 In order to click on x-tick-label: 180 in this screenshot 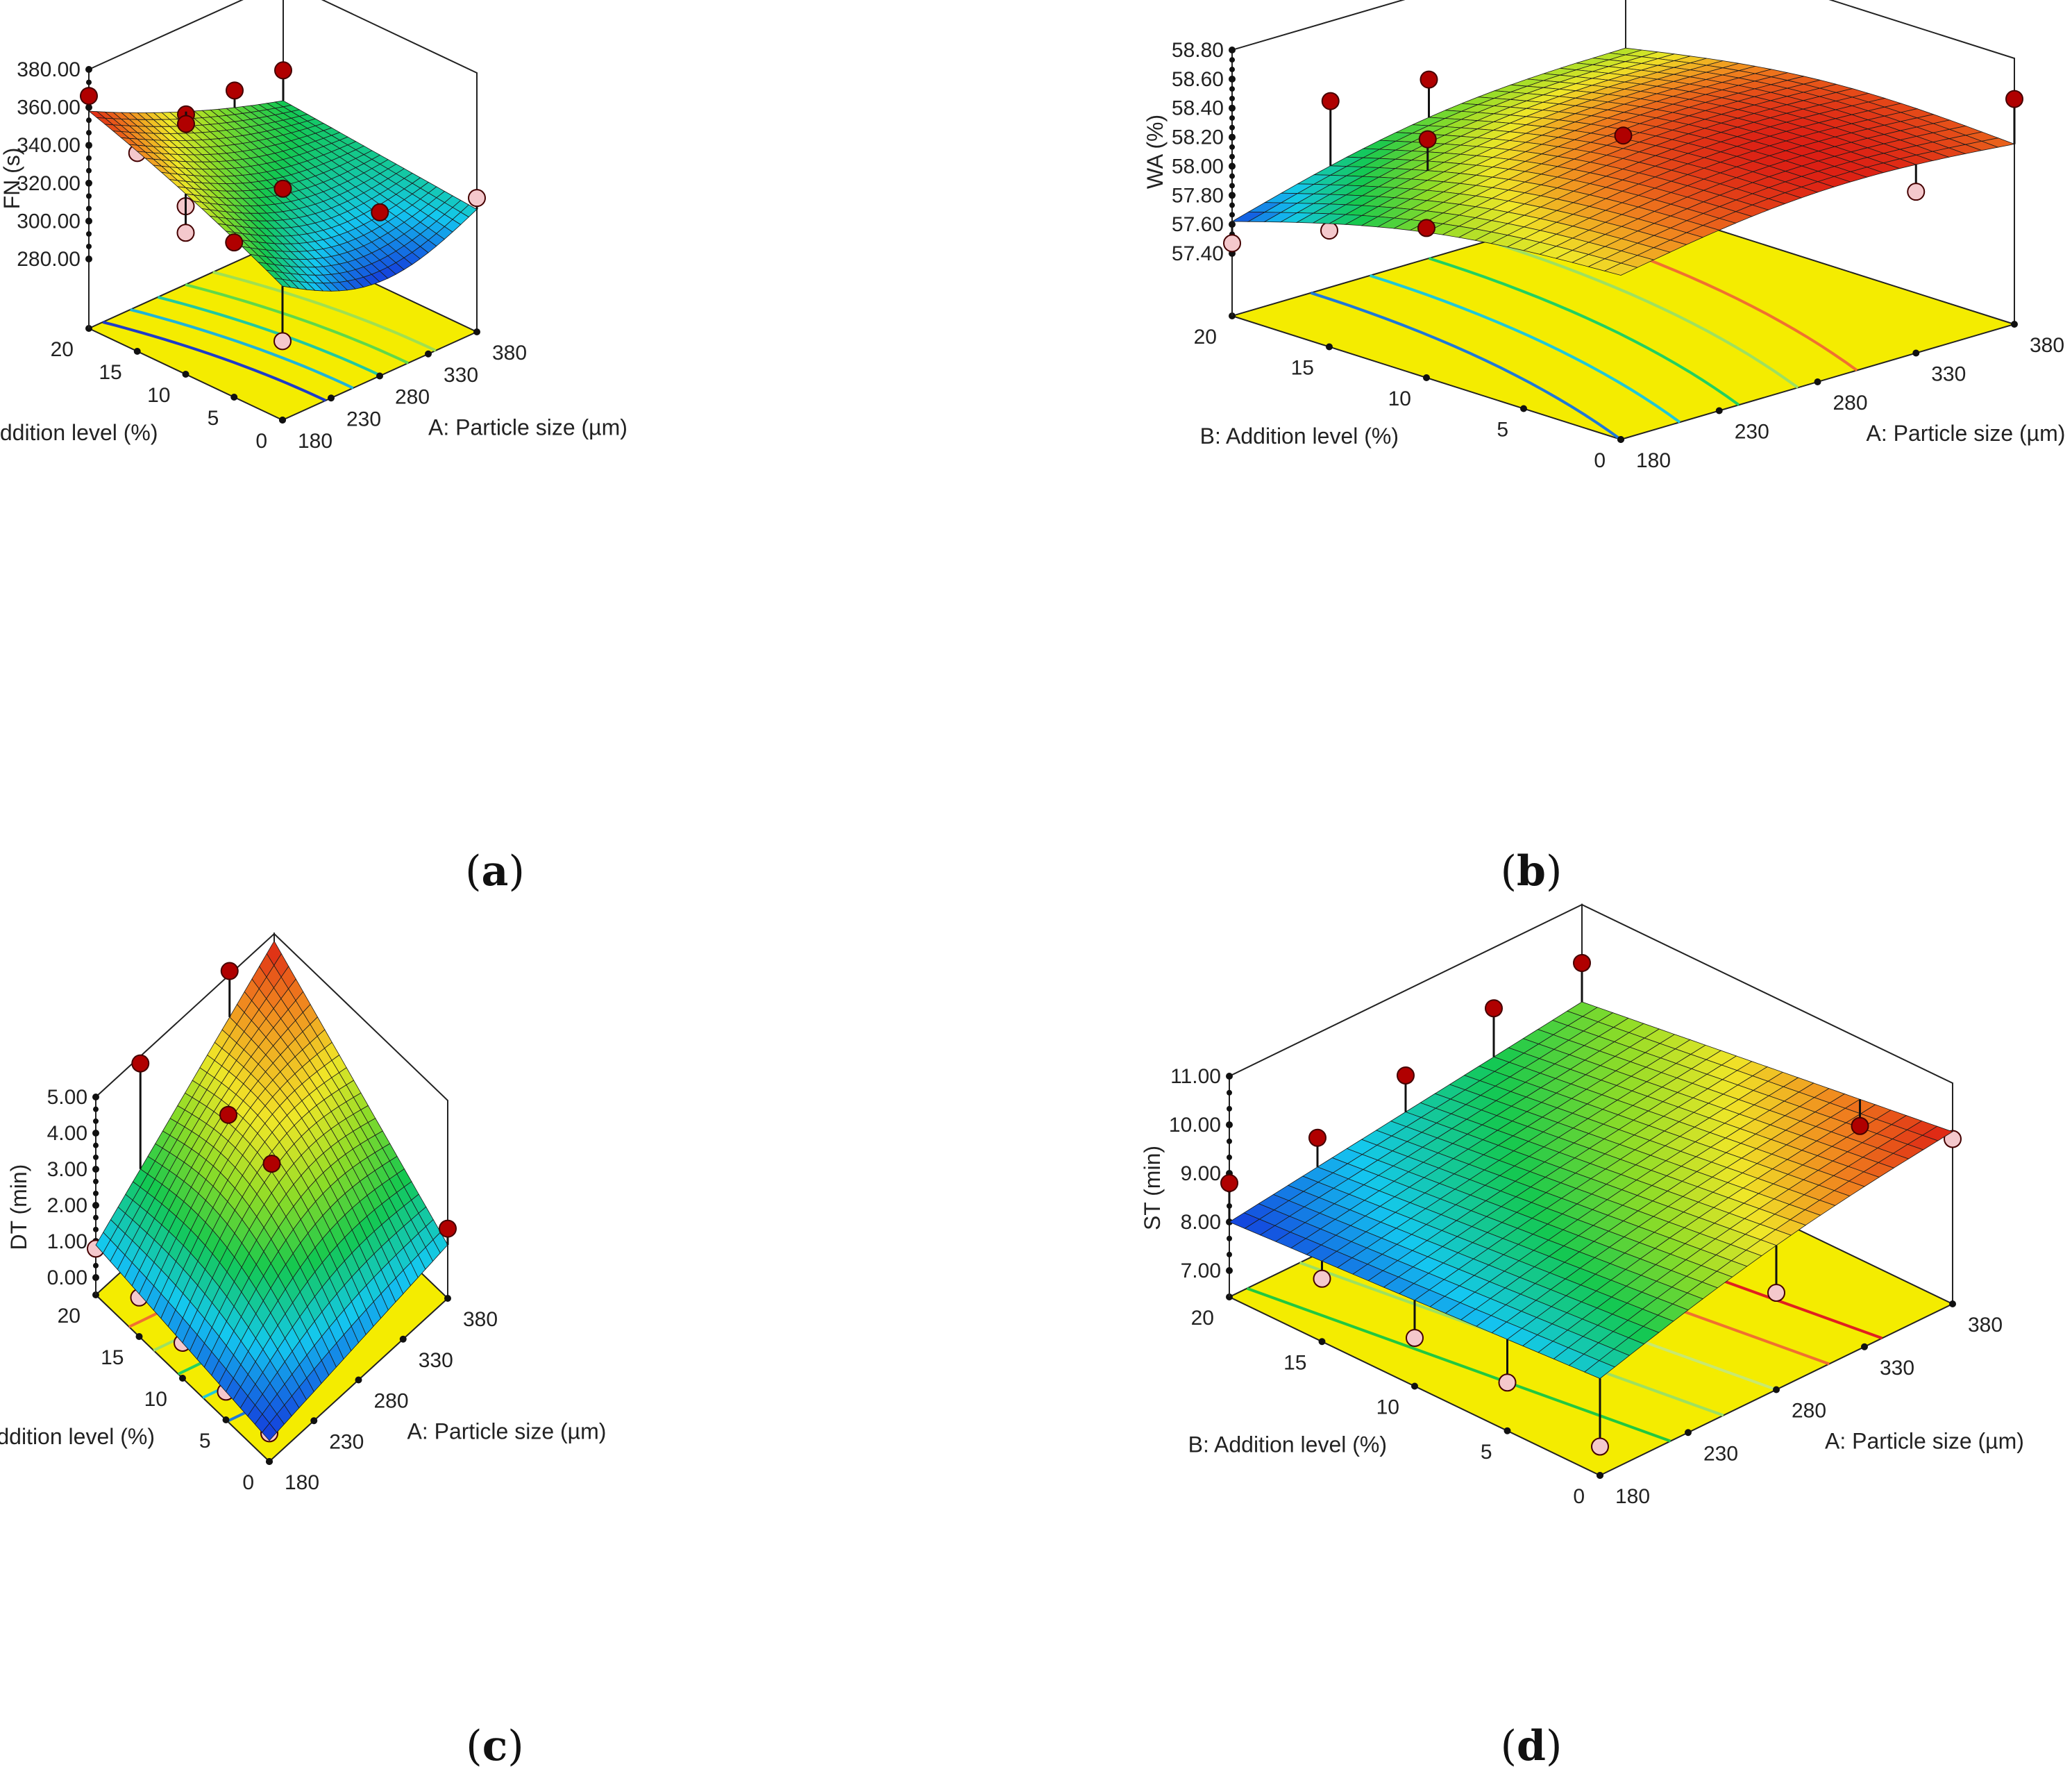, I will do `click(315, 441)`.